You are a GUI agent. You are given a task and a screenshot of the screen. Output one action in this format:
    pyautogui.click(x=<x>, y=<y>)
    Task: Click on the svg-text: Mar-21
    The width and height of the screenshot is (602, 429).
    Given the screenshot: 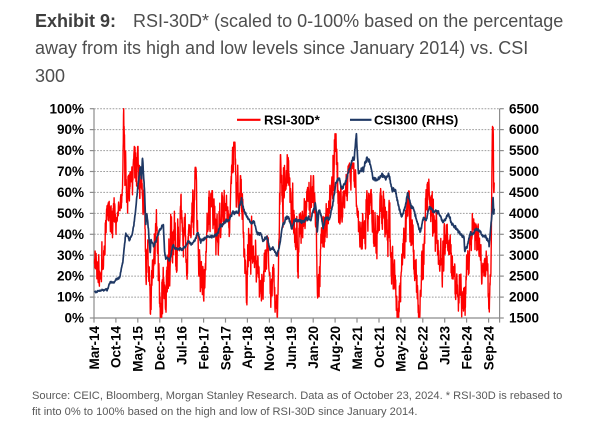 What is the action you would take?
    pyautogui.click(x=357, y=348)
    